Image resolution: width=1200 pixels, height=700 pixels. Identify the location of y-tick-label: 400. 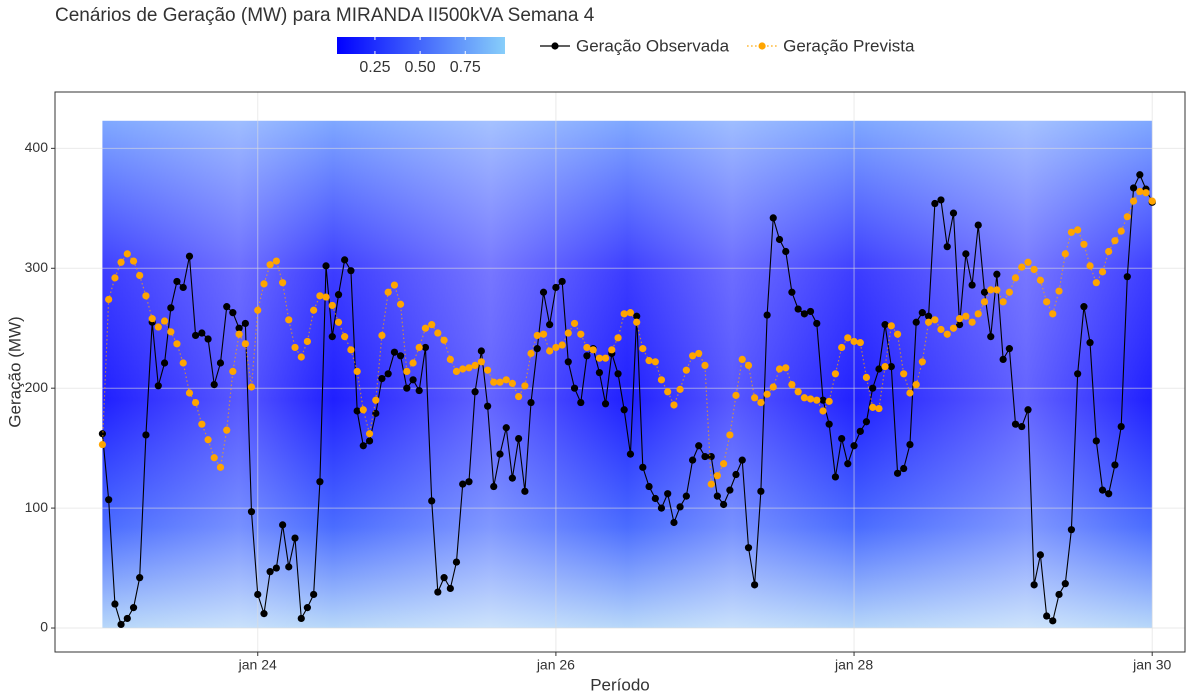
(37, 147).